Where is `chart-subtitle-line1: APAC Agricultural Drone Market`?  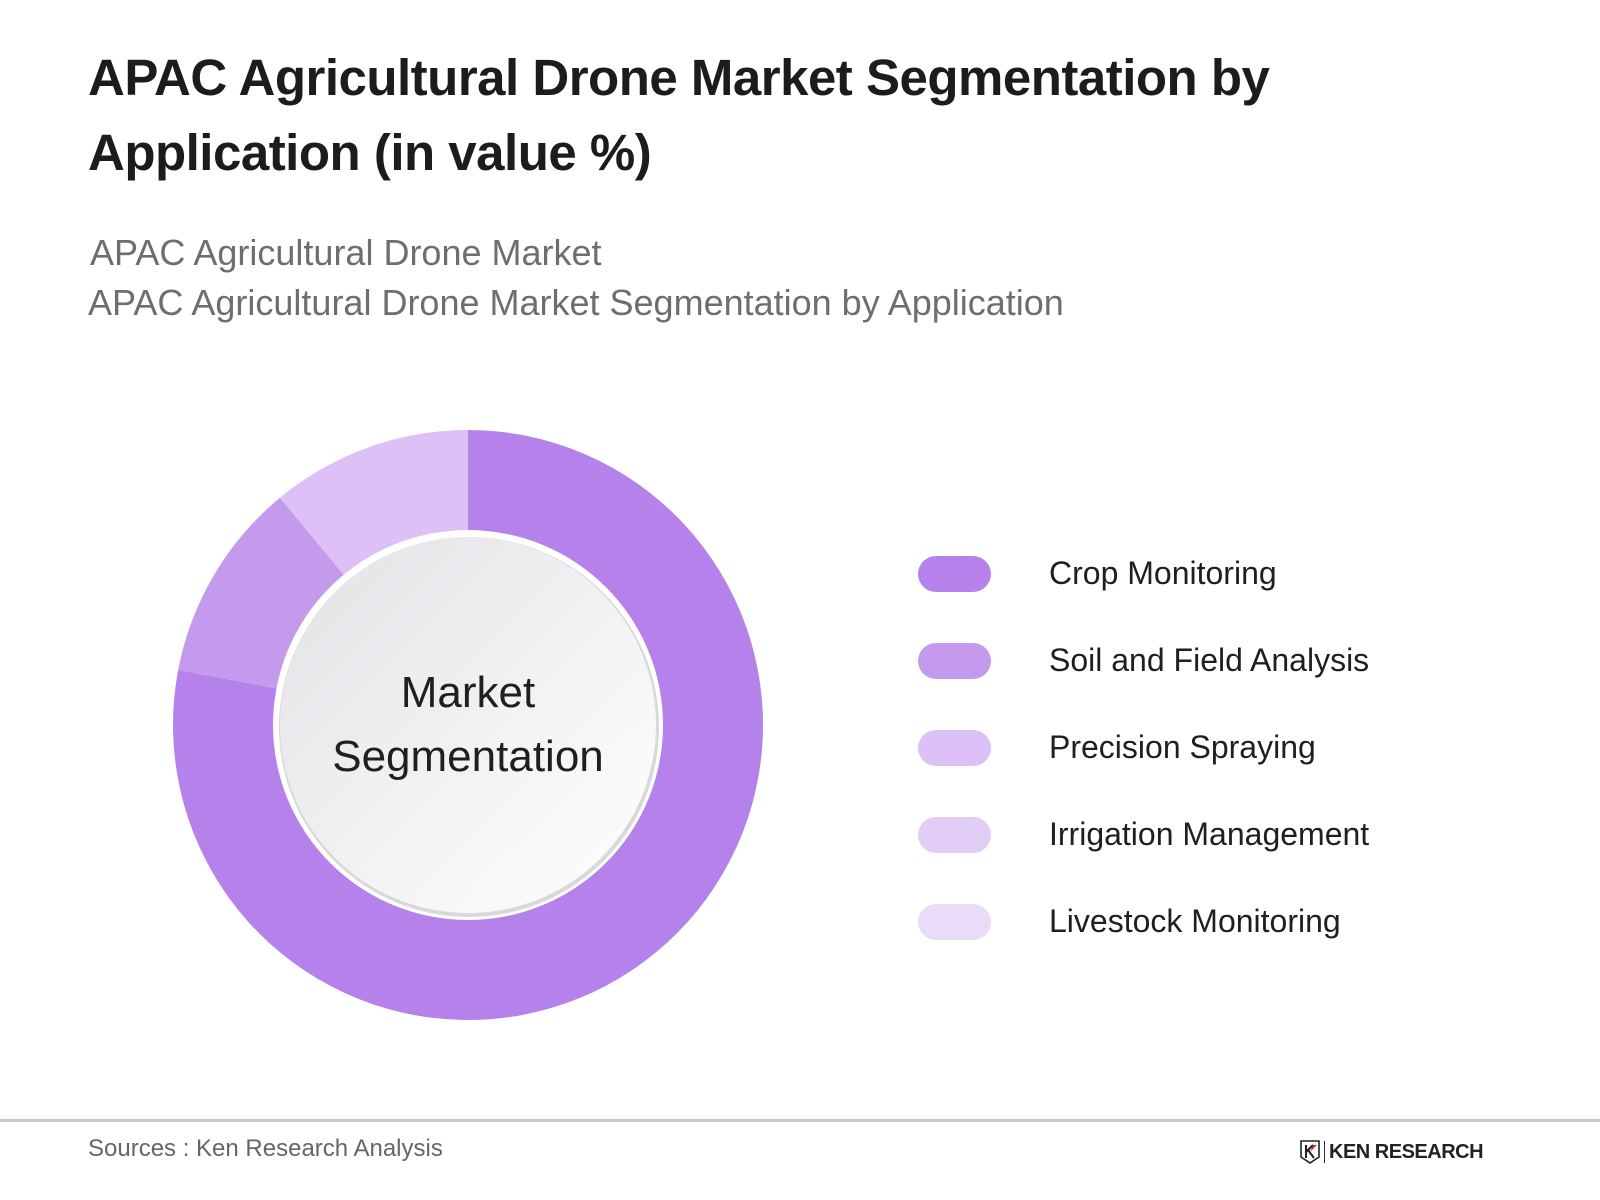 chart-subtitle-line1: APAC Agricultural Drone Market is located at coordinates (346, 252).